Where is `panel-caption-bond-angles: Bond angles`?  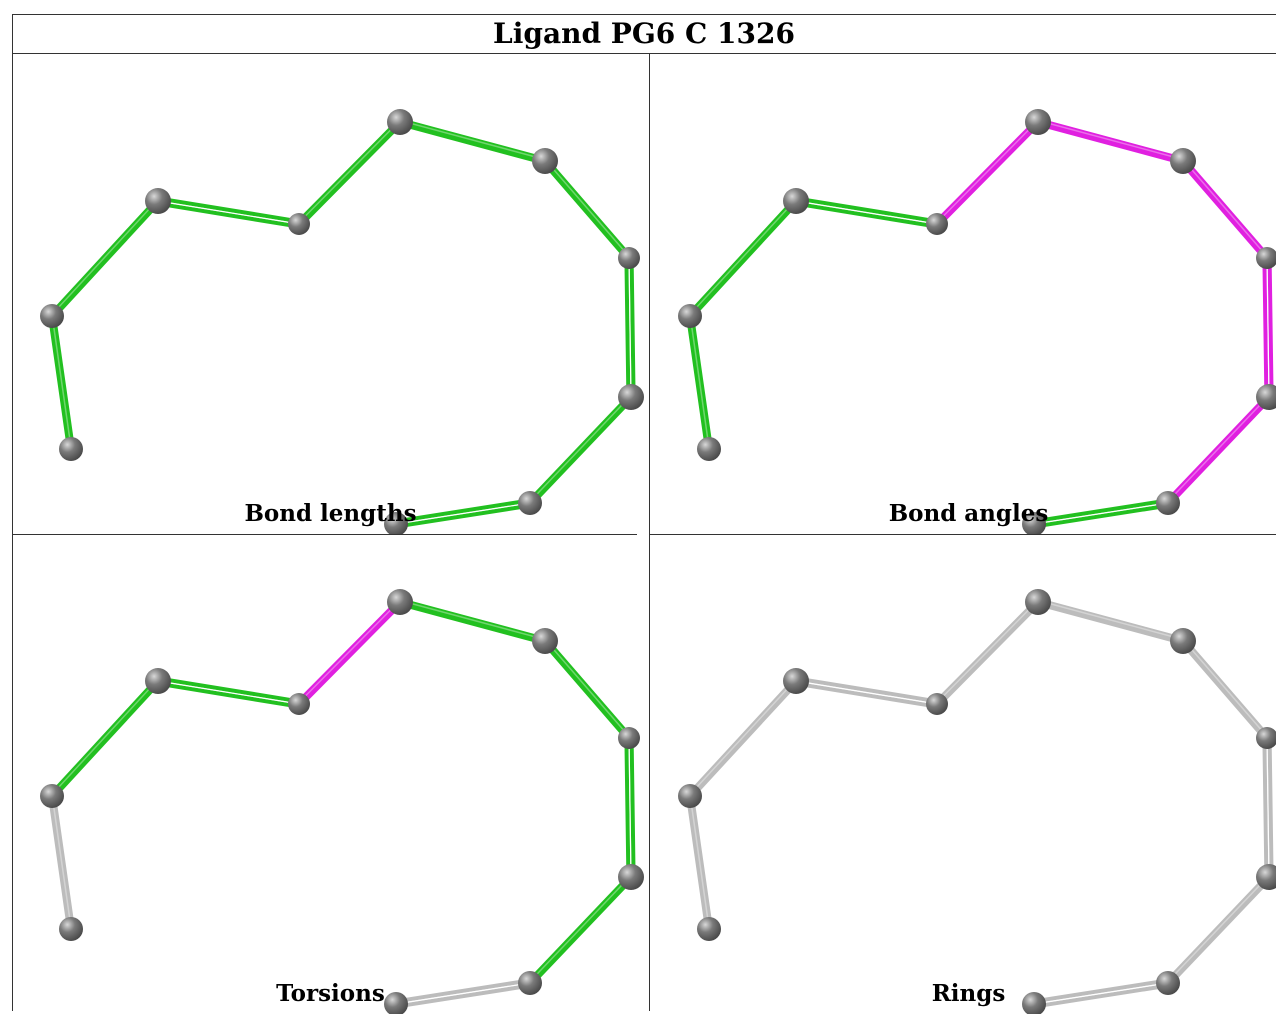 panel-caption-bond-angles: Bond angles is located at coordinates (968, 513).